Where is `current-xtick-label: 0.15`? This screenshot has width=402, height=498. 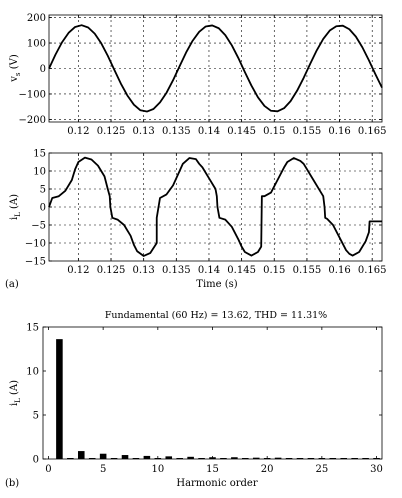
current-xtick-label: 0.15 is located at coordinates (274, 270).